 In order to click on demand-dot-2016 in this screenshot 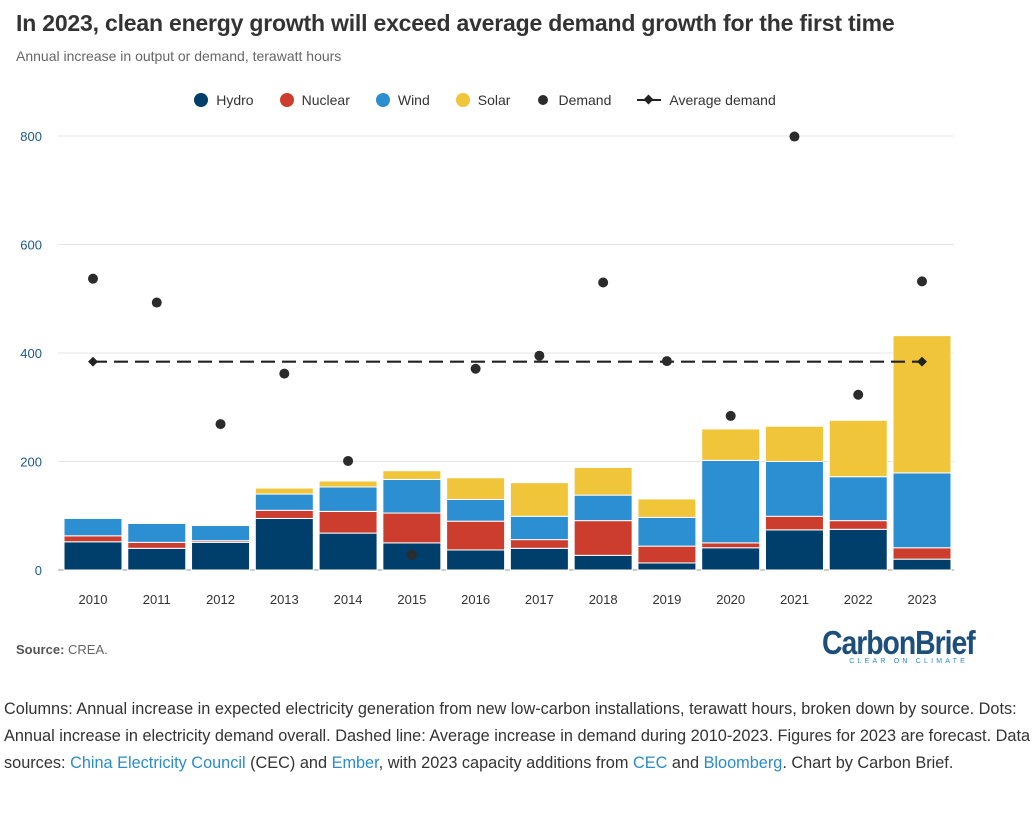, I will do `click(475, 368)`.